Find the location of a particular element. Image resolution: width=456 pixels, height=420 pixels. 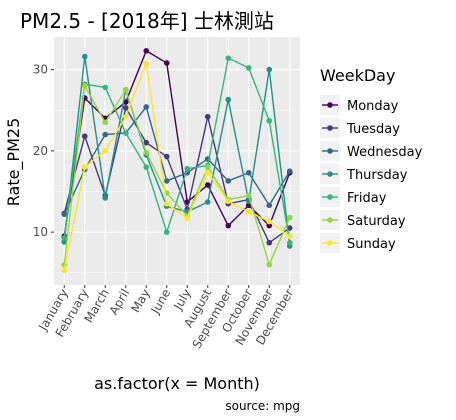

legend-item-tuesday: Tuesday is located at coordinates (360, 128).